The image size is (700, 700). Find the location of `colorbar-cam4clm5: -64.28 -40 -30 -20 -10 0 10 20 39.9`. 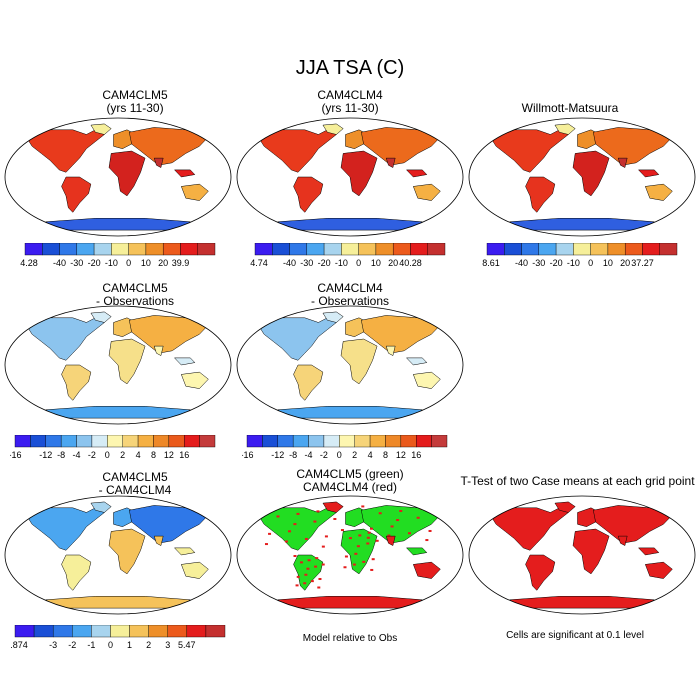

colorbar-cam4clm5: -64.28 -40 -30 -20 -10 0 10 20 39.9 is located at coordinates (125, 258).